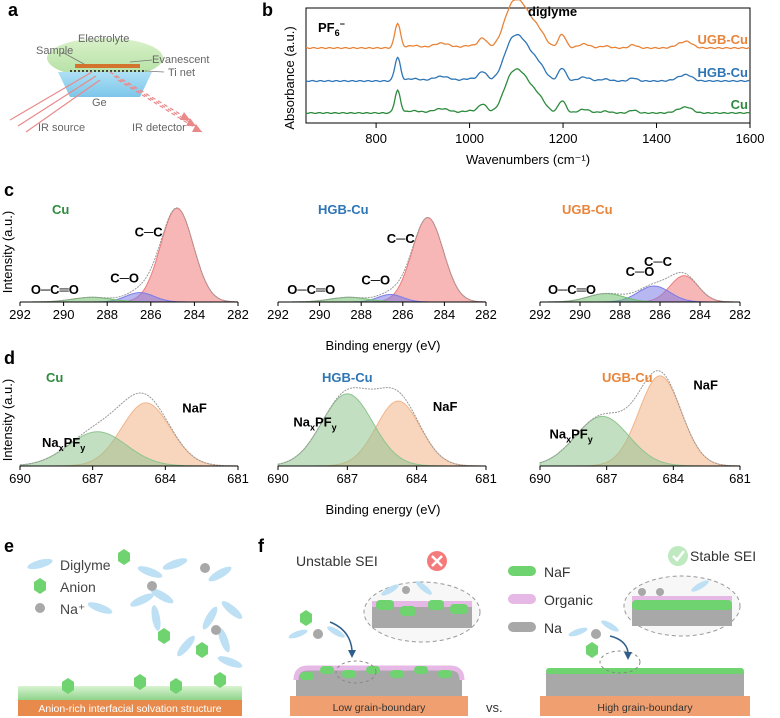  I want to click on low-grain-label: Low grain-boundary, so click(380, 708).